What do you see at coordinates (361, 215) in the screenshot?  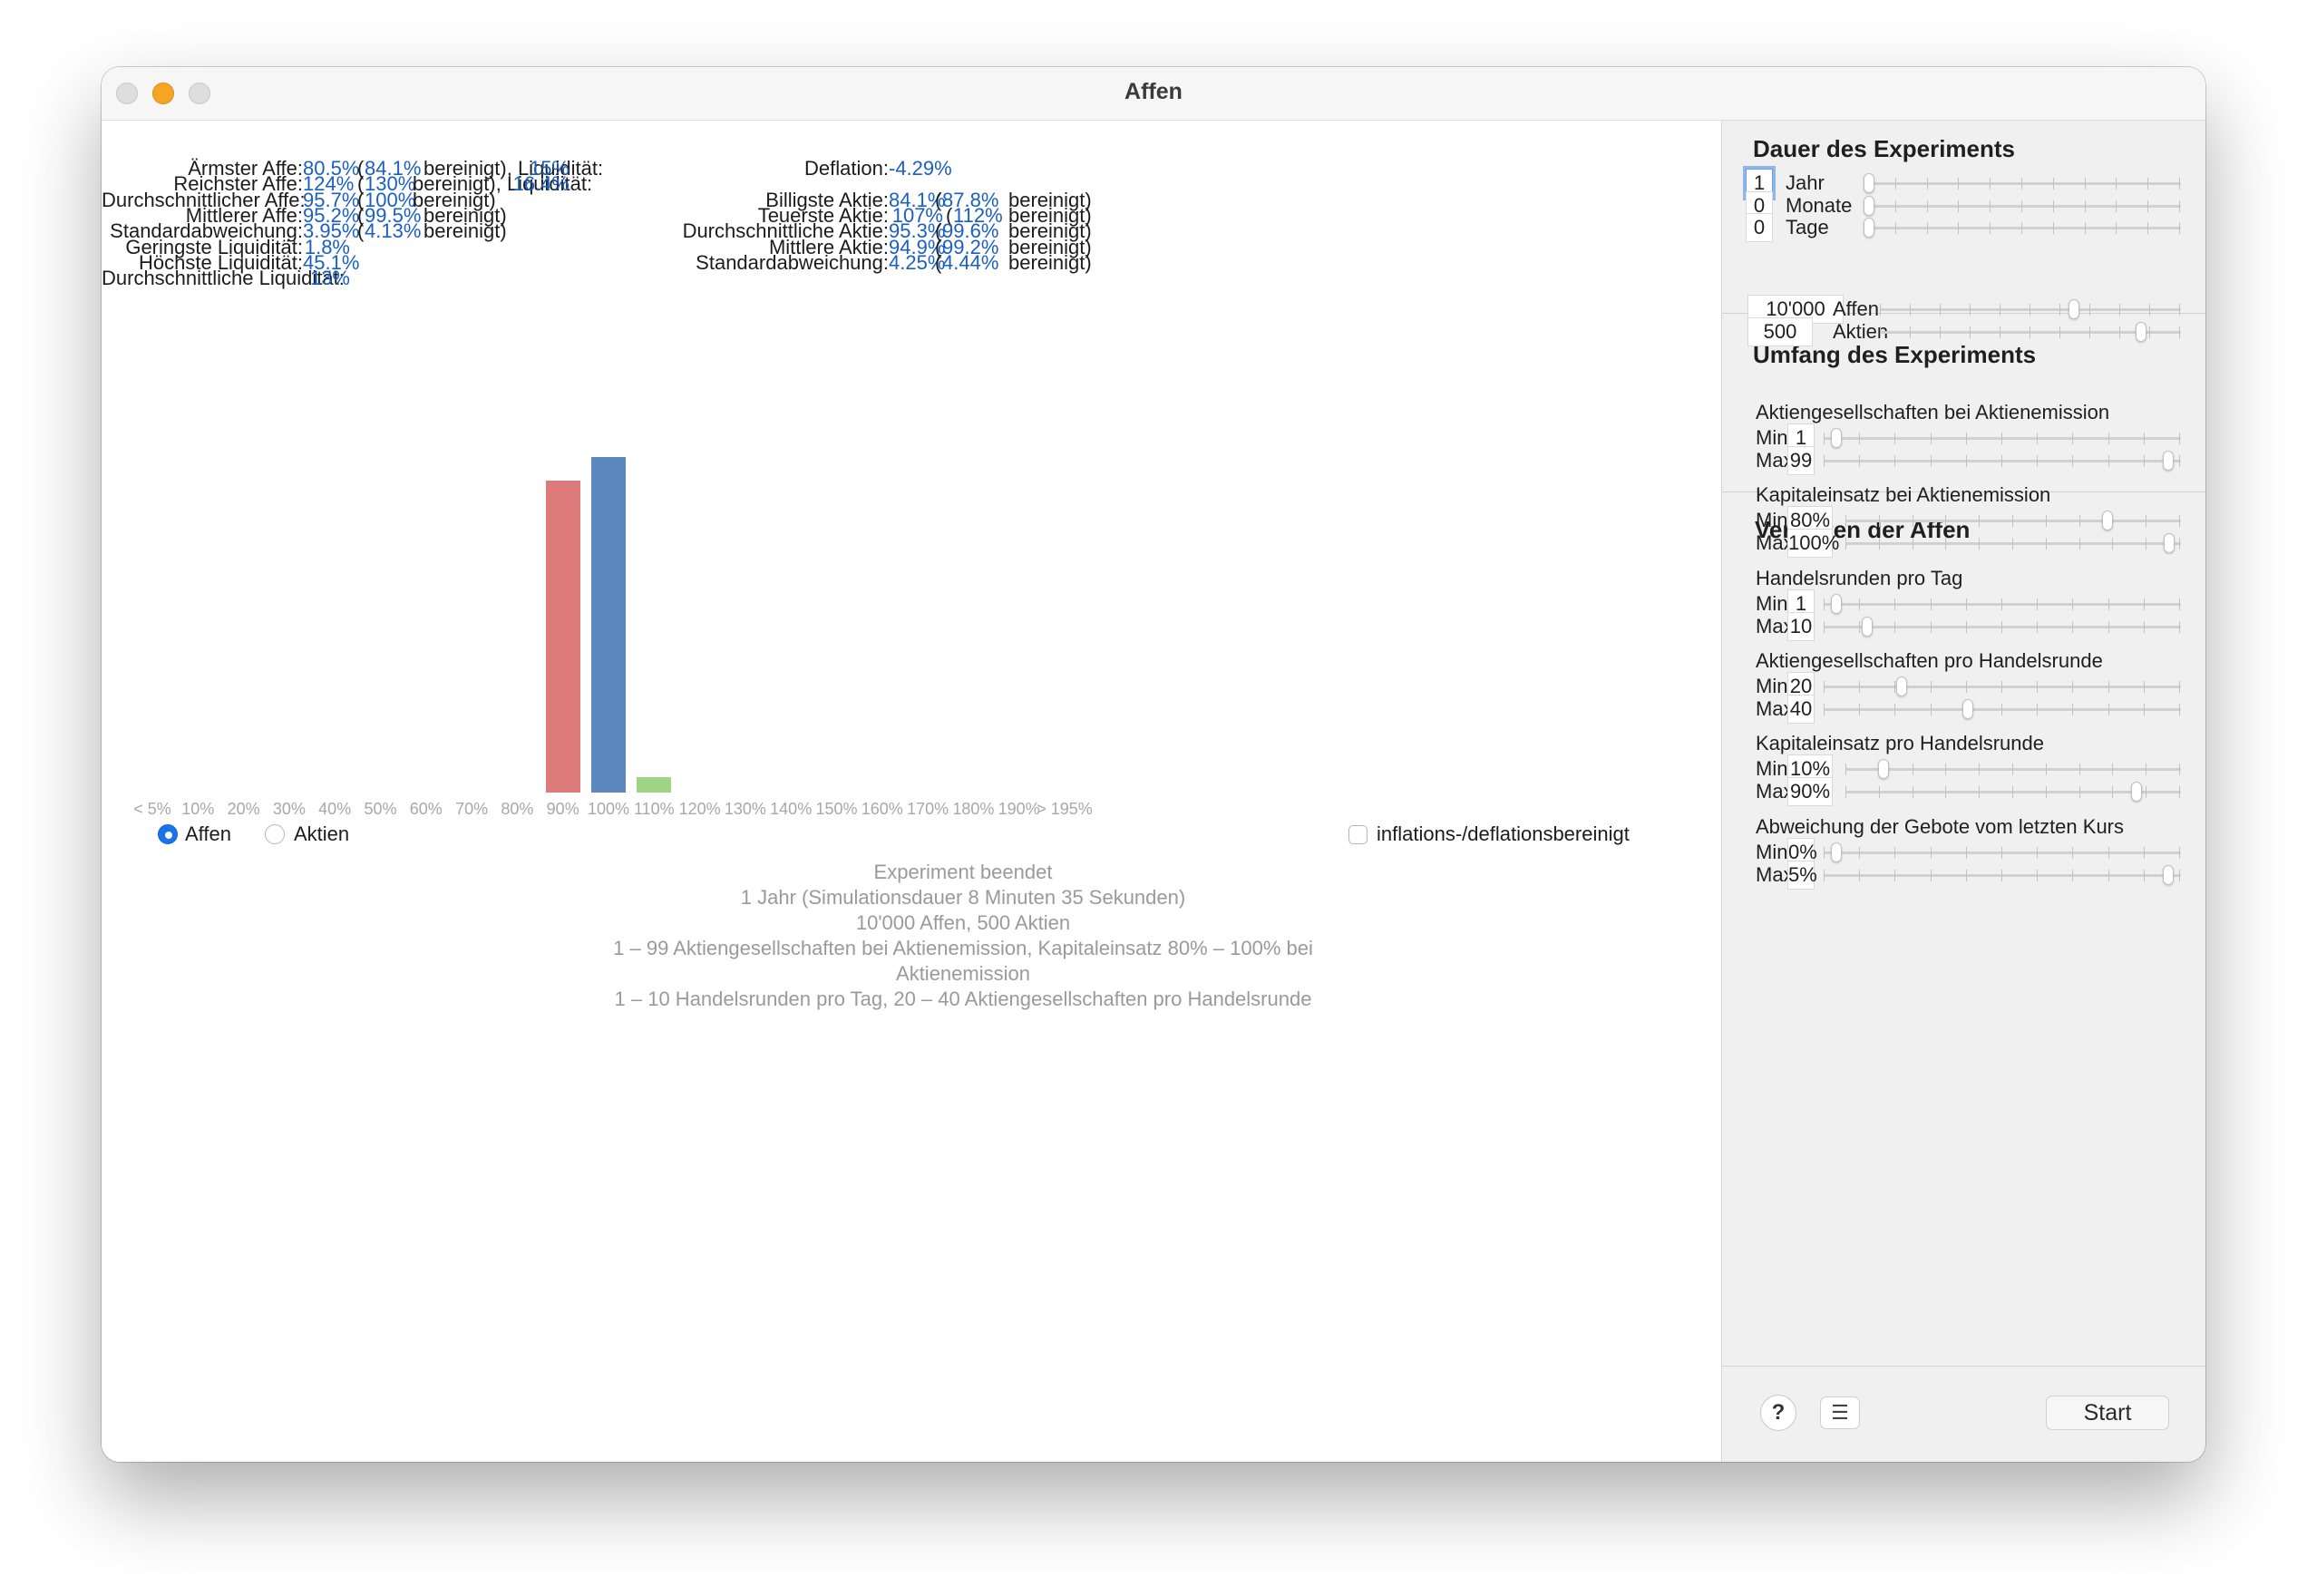 I see `stat-paren: (` at bounding box center [361, 215].